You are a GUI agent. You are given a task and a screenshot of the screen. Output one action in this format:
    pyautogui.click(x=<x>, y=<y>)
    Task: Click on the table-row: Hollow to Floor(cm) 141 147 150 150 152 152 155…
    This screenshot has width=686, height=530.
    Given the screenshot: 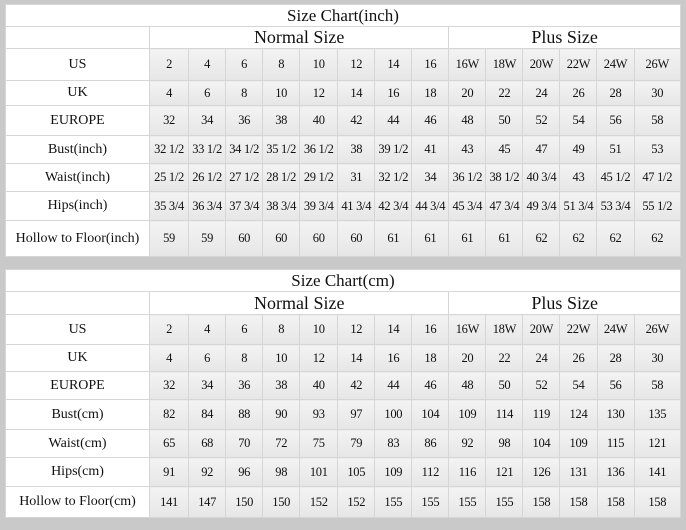 What is the action you would take?
    pyautogui.click(x=343, y=502)
    